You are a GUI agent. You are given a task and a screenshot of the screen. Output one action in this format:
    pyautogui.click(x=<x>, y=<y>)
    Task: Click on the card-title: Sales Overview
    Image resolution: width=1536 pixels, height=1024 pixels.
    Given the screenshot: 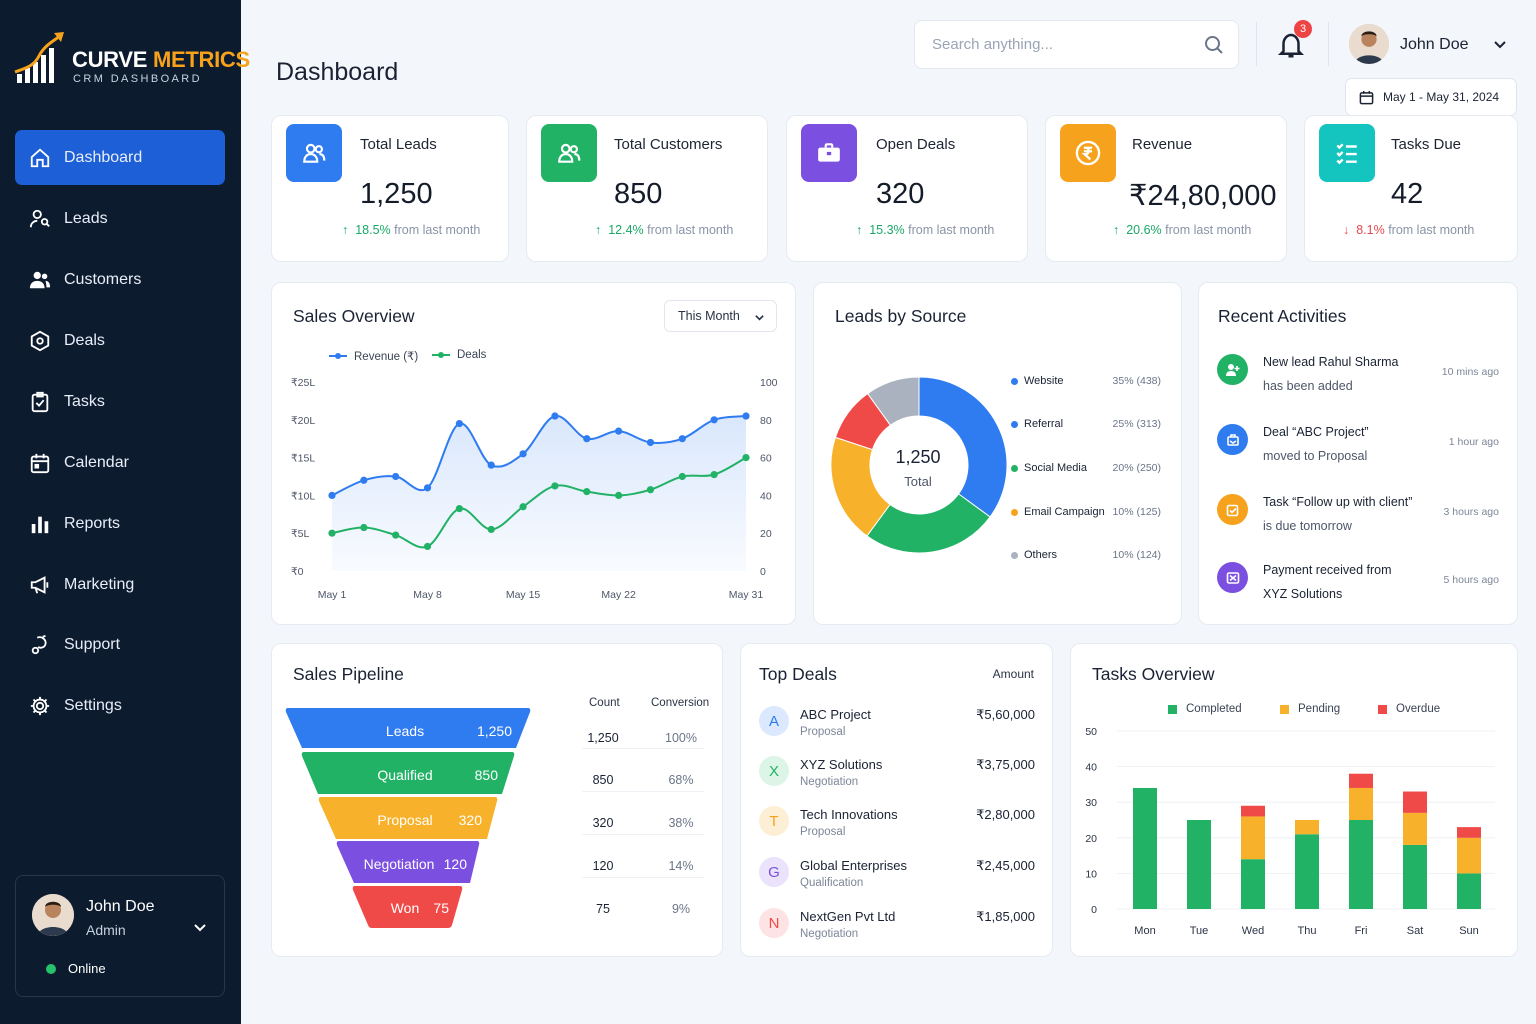 What is the action you would take?
    pyautogui.click(x=354, y=316)
    